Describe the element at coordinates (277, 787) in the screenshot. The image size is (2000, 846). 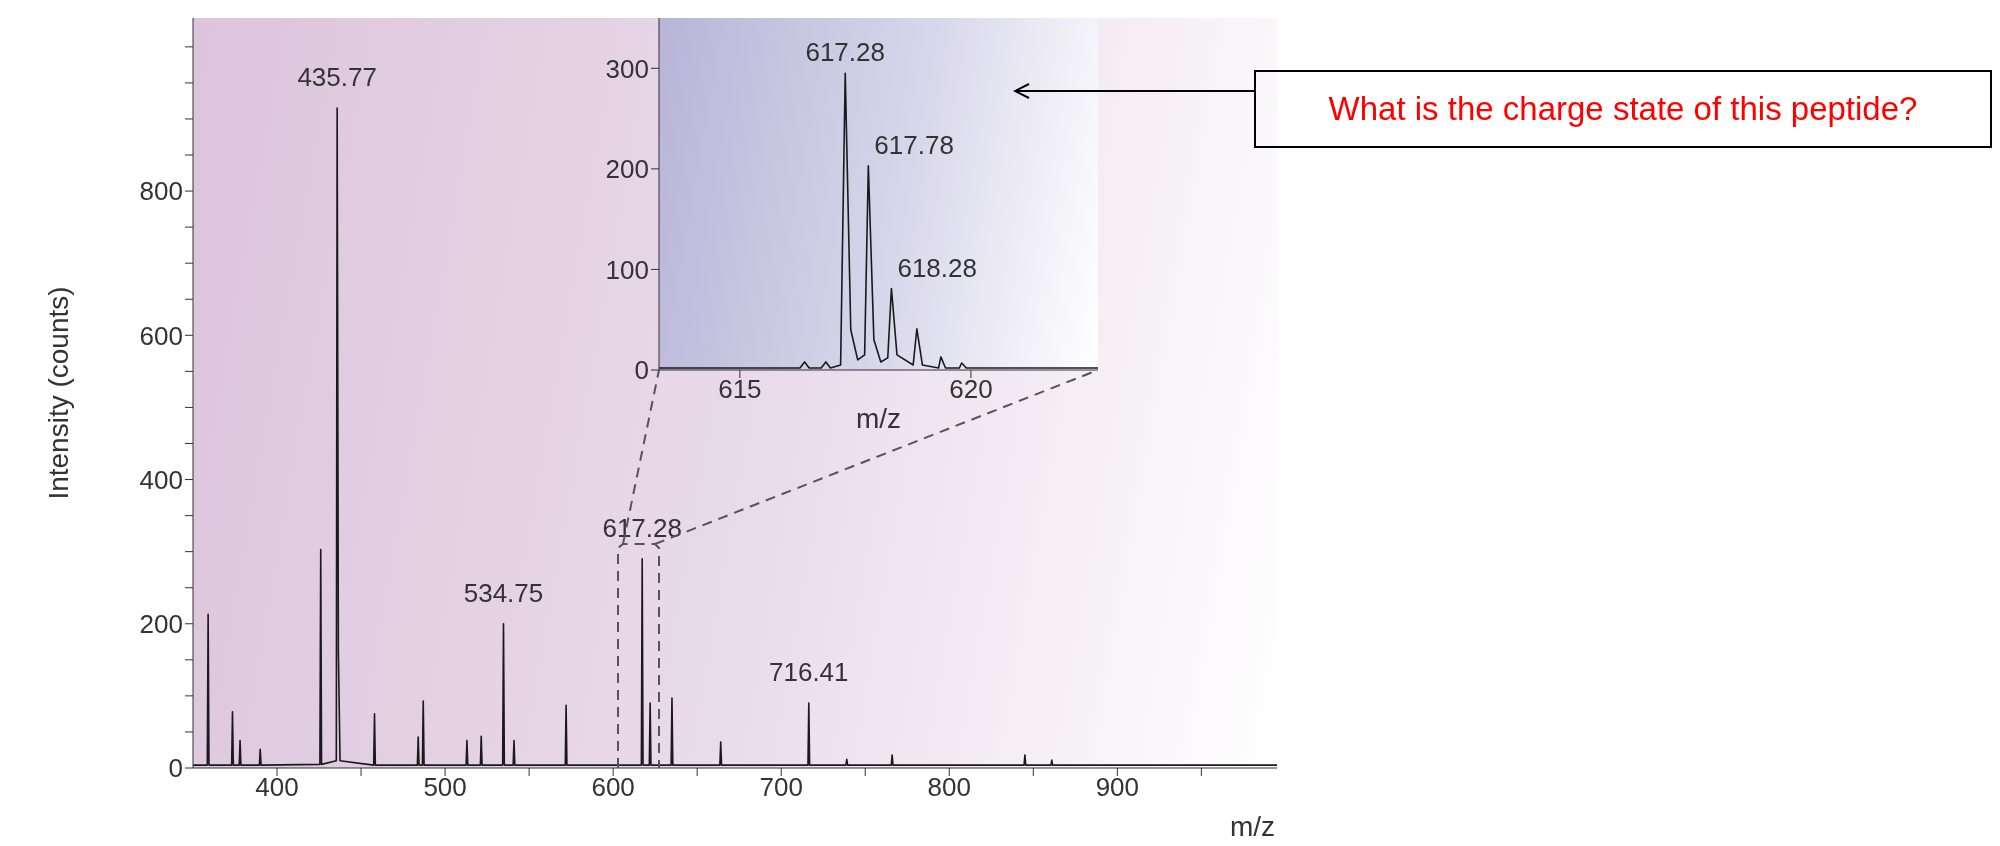
I see `x-tick-label: 400` at that location.